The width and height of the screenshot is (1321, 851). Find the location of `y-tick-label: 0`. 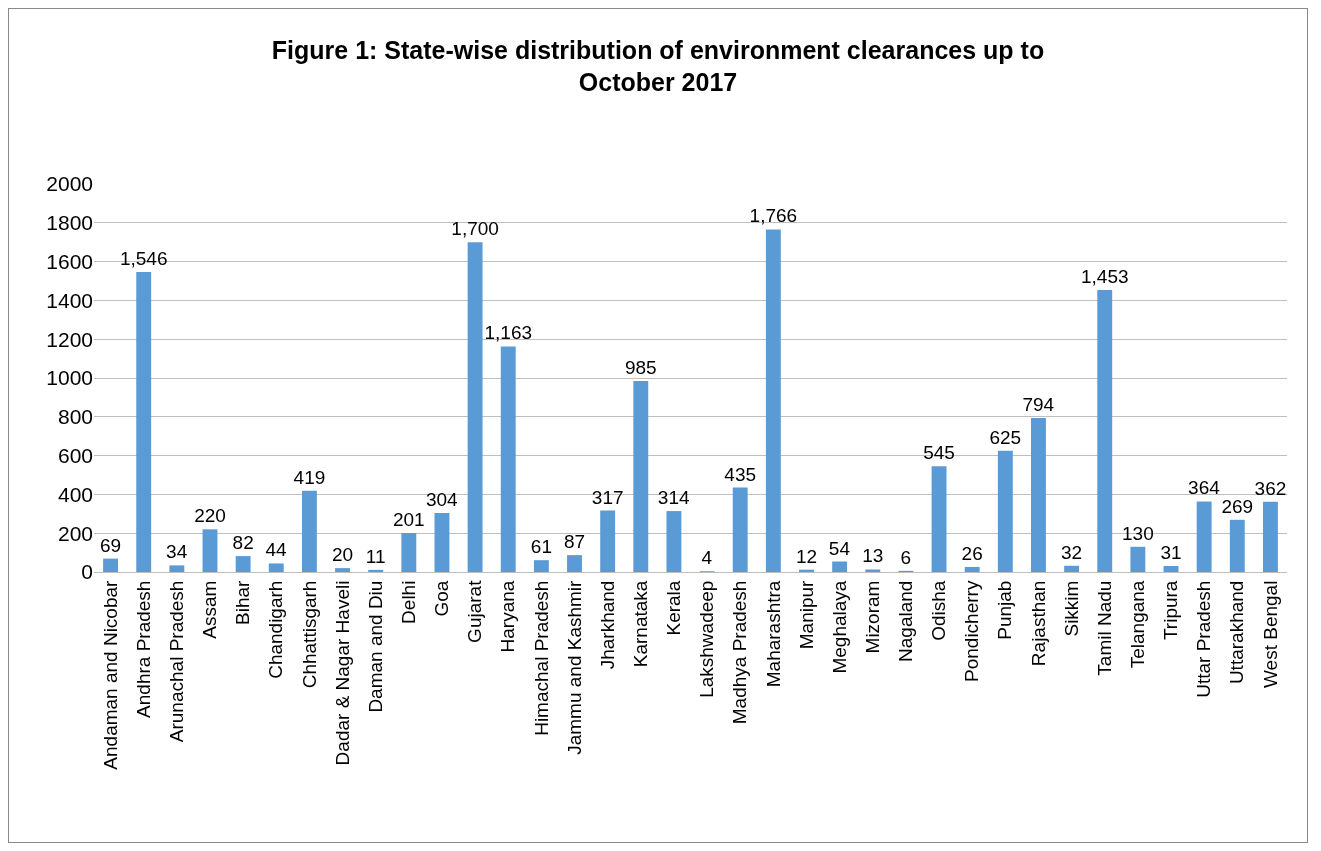

y-tick-label: 0 is located at coordinates (87, 572).